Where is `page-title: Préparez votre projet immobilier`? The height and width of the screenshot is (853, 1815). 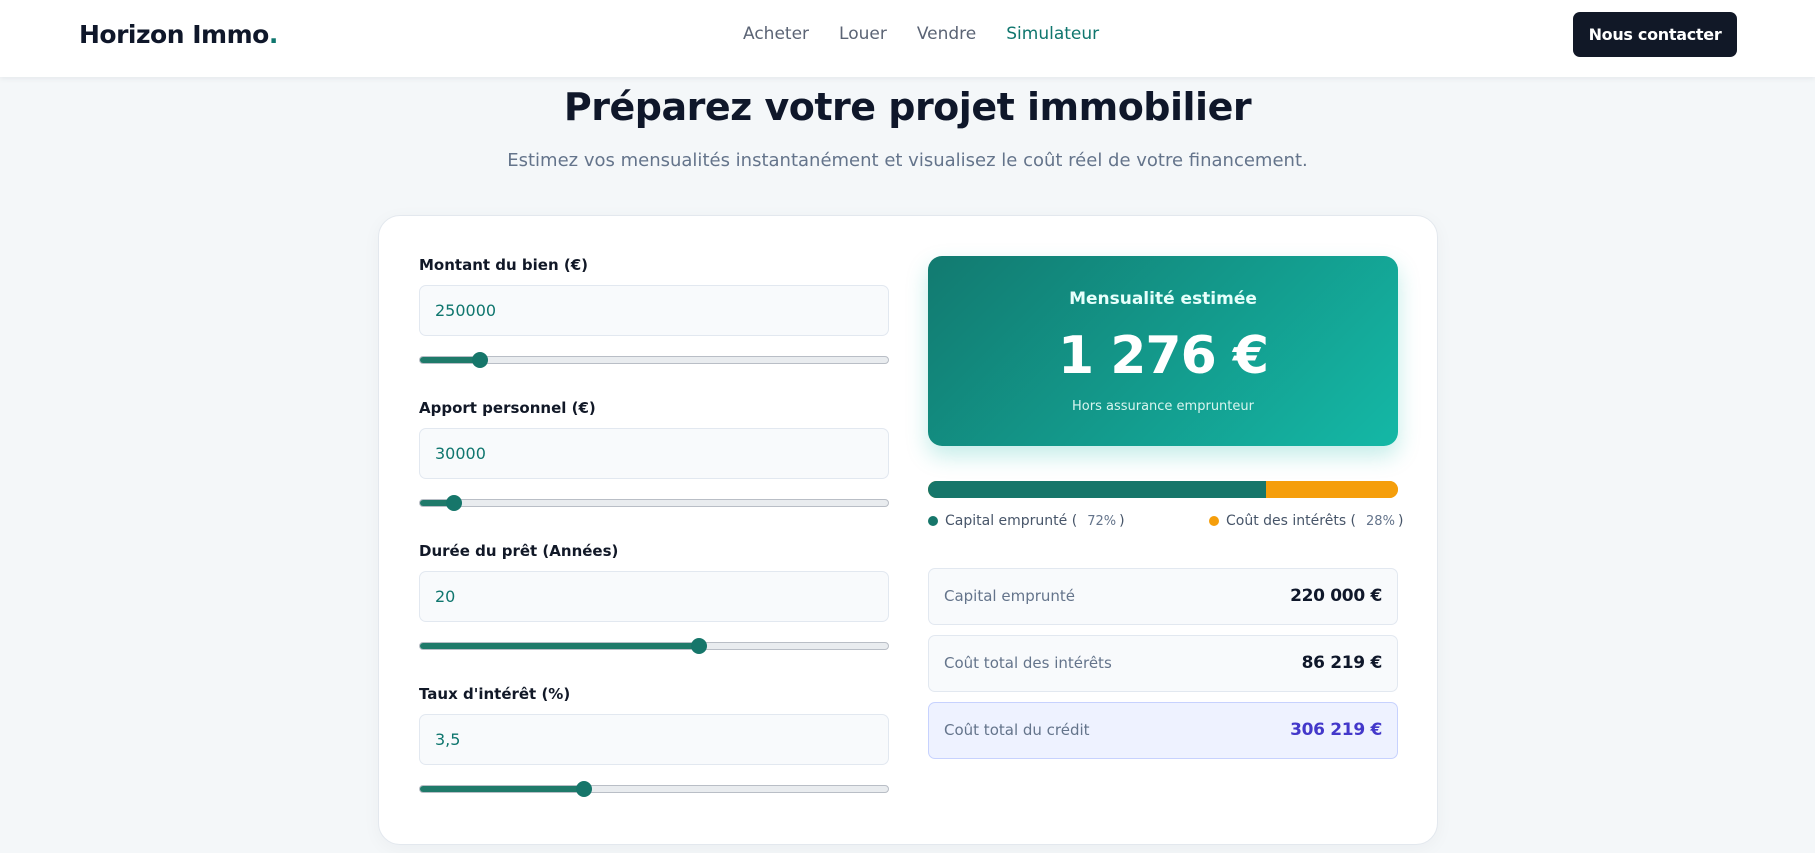 page-title: Préparez votre projet immobilier is located at coordinates (907, 107).